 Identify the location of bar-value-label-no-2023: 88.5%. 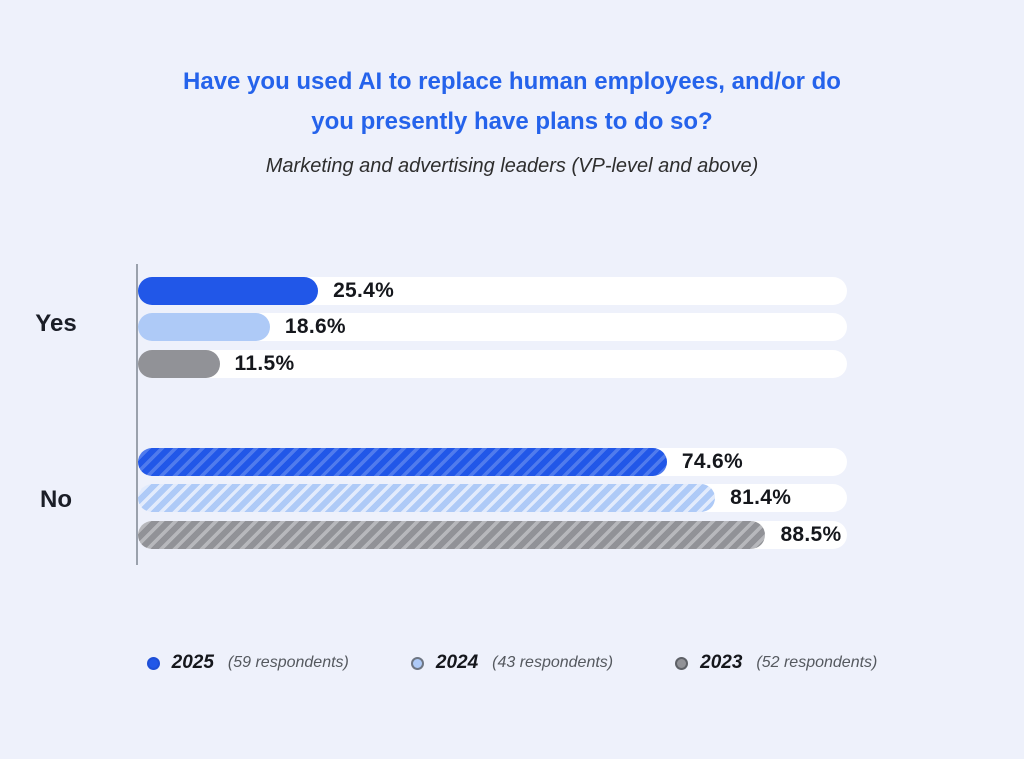
(811, 534).